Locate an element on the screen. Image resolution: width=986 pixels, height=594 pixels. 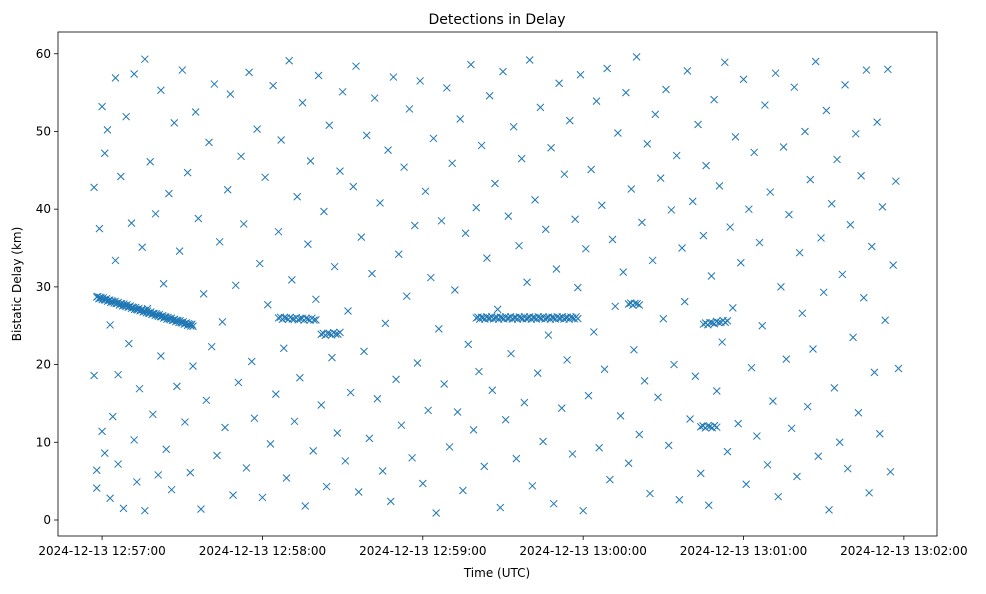
x-tick-label: 2024-12-13 13:02:00 is located at coordinates (903, 551).